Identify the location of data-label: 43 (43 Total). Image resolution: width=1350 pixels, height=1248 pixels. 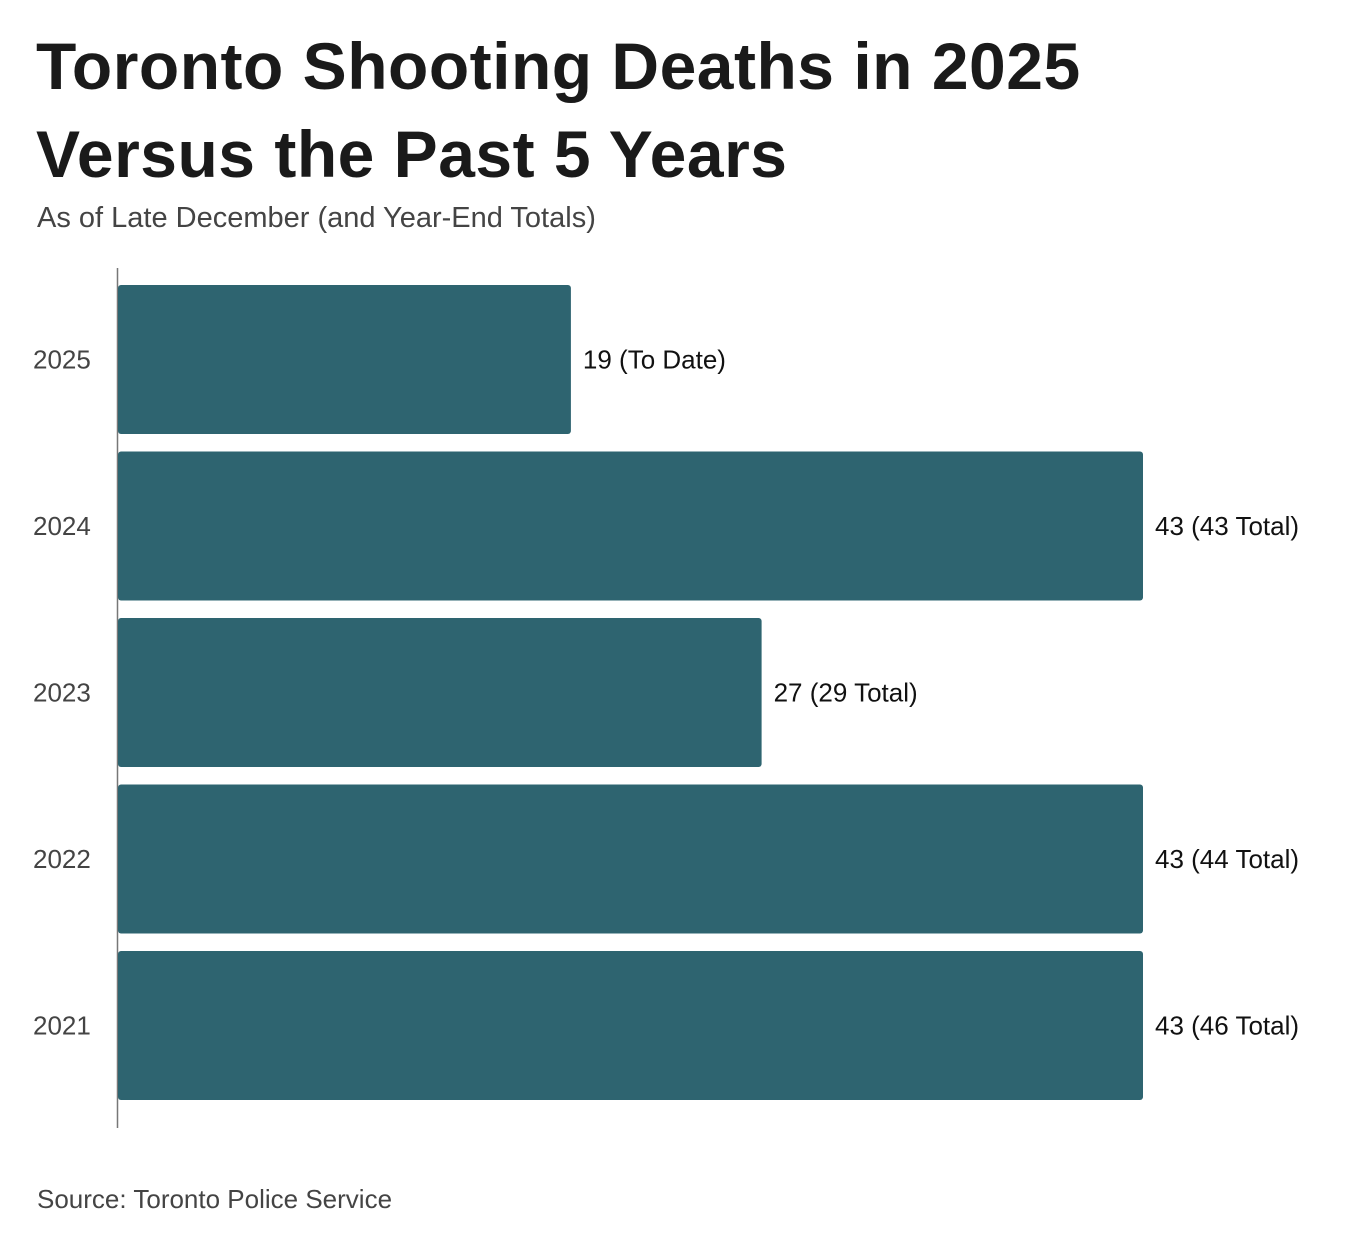
(1227, 526).